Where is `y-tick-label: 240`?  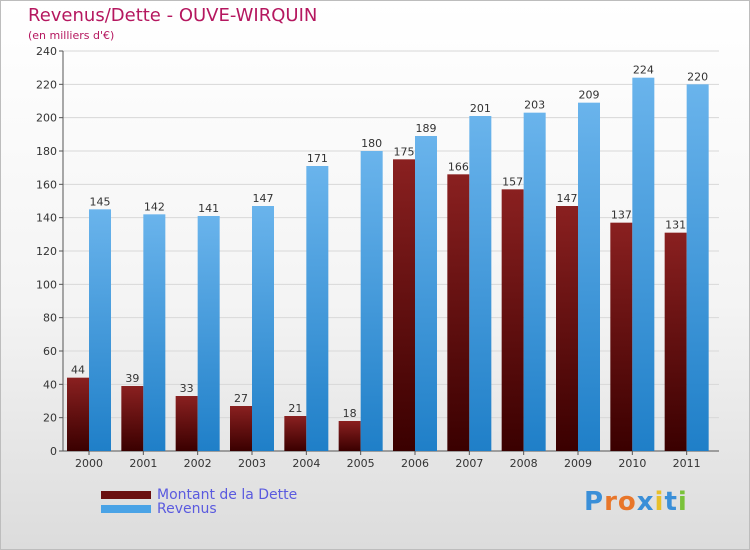
y-tick-label: 240 is located at coordinates (46, 51).